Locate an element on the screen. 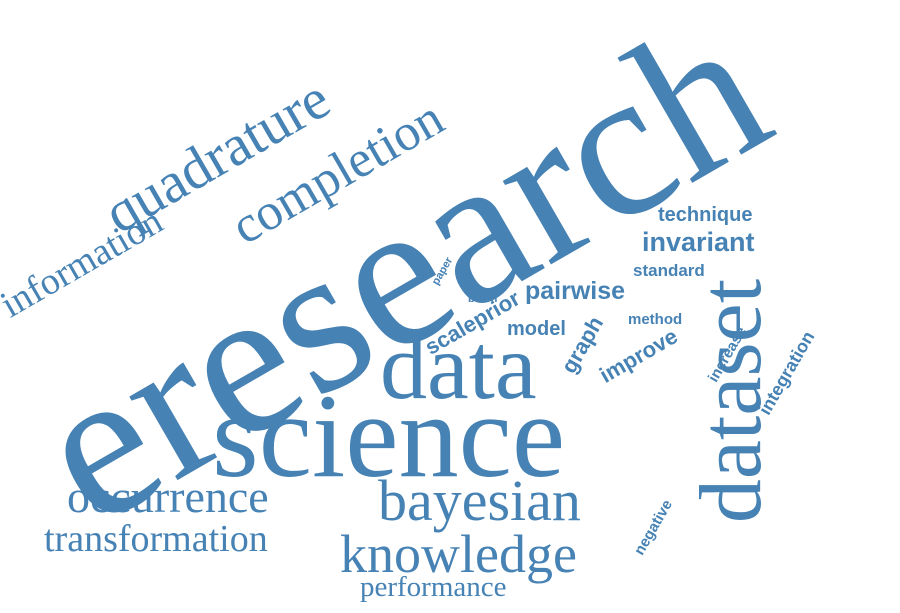 This screenshot has width=900, height=613. word-transformation: transformation is located at coordinates (156, 539).